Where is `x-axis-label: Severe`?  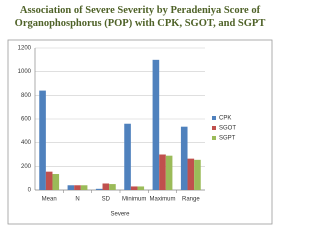
x-axis-label: Severe is located at coordinates (120, 215).